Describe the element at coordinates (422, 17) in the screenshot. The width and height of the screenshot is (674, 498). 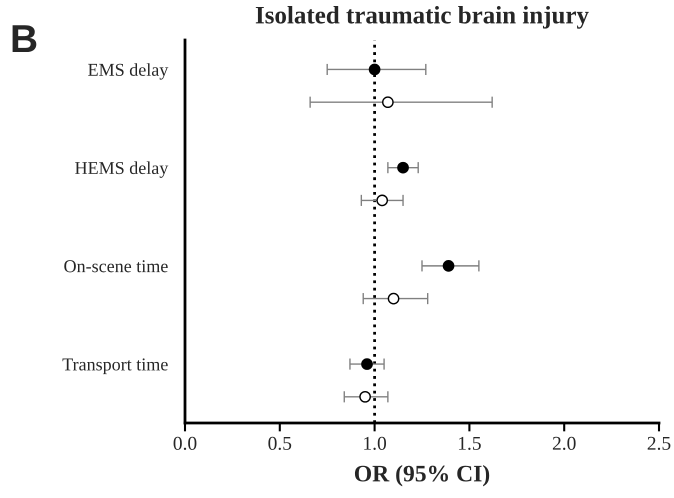
I see `chart-title: Isolated traumatic brain injury` at that location.